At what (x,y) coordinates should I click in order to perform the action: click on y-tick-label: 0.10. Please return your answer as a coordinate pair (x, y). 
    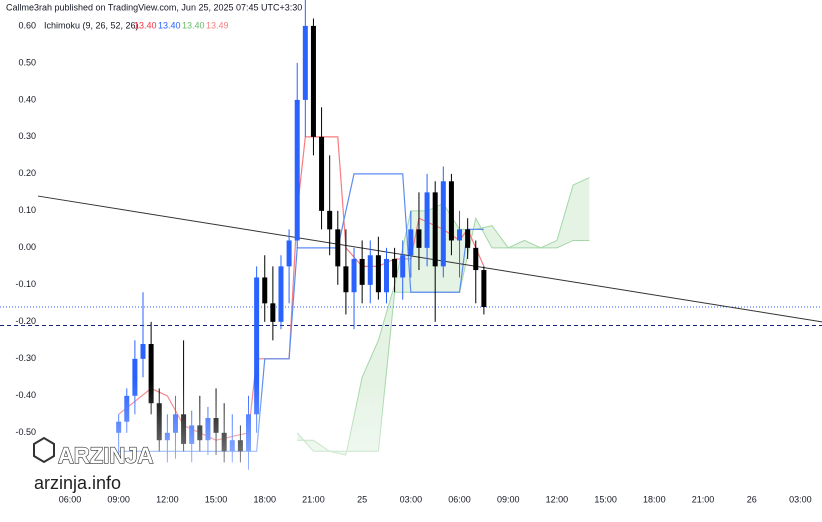
    Looking at the image, I should click on (27, 210).